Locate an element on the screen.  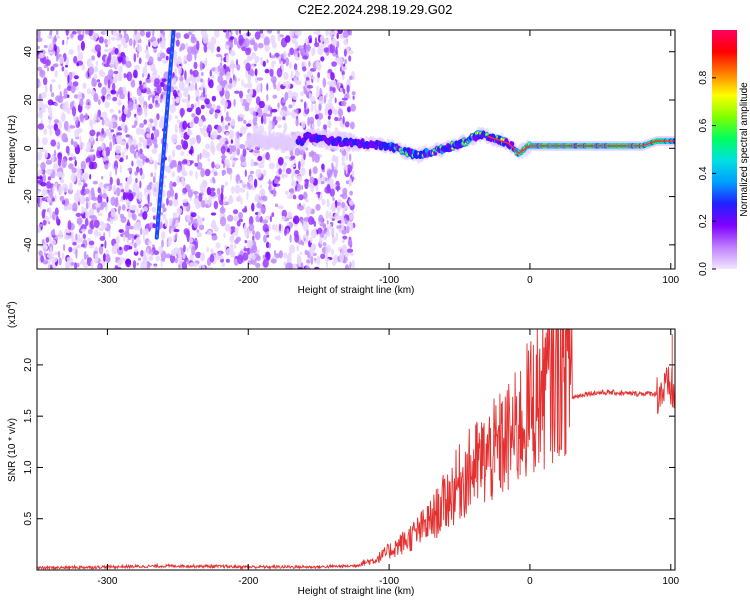
linear-track-core is located at coordinates (165, 134).